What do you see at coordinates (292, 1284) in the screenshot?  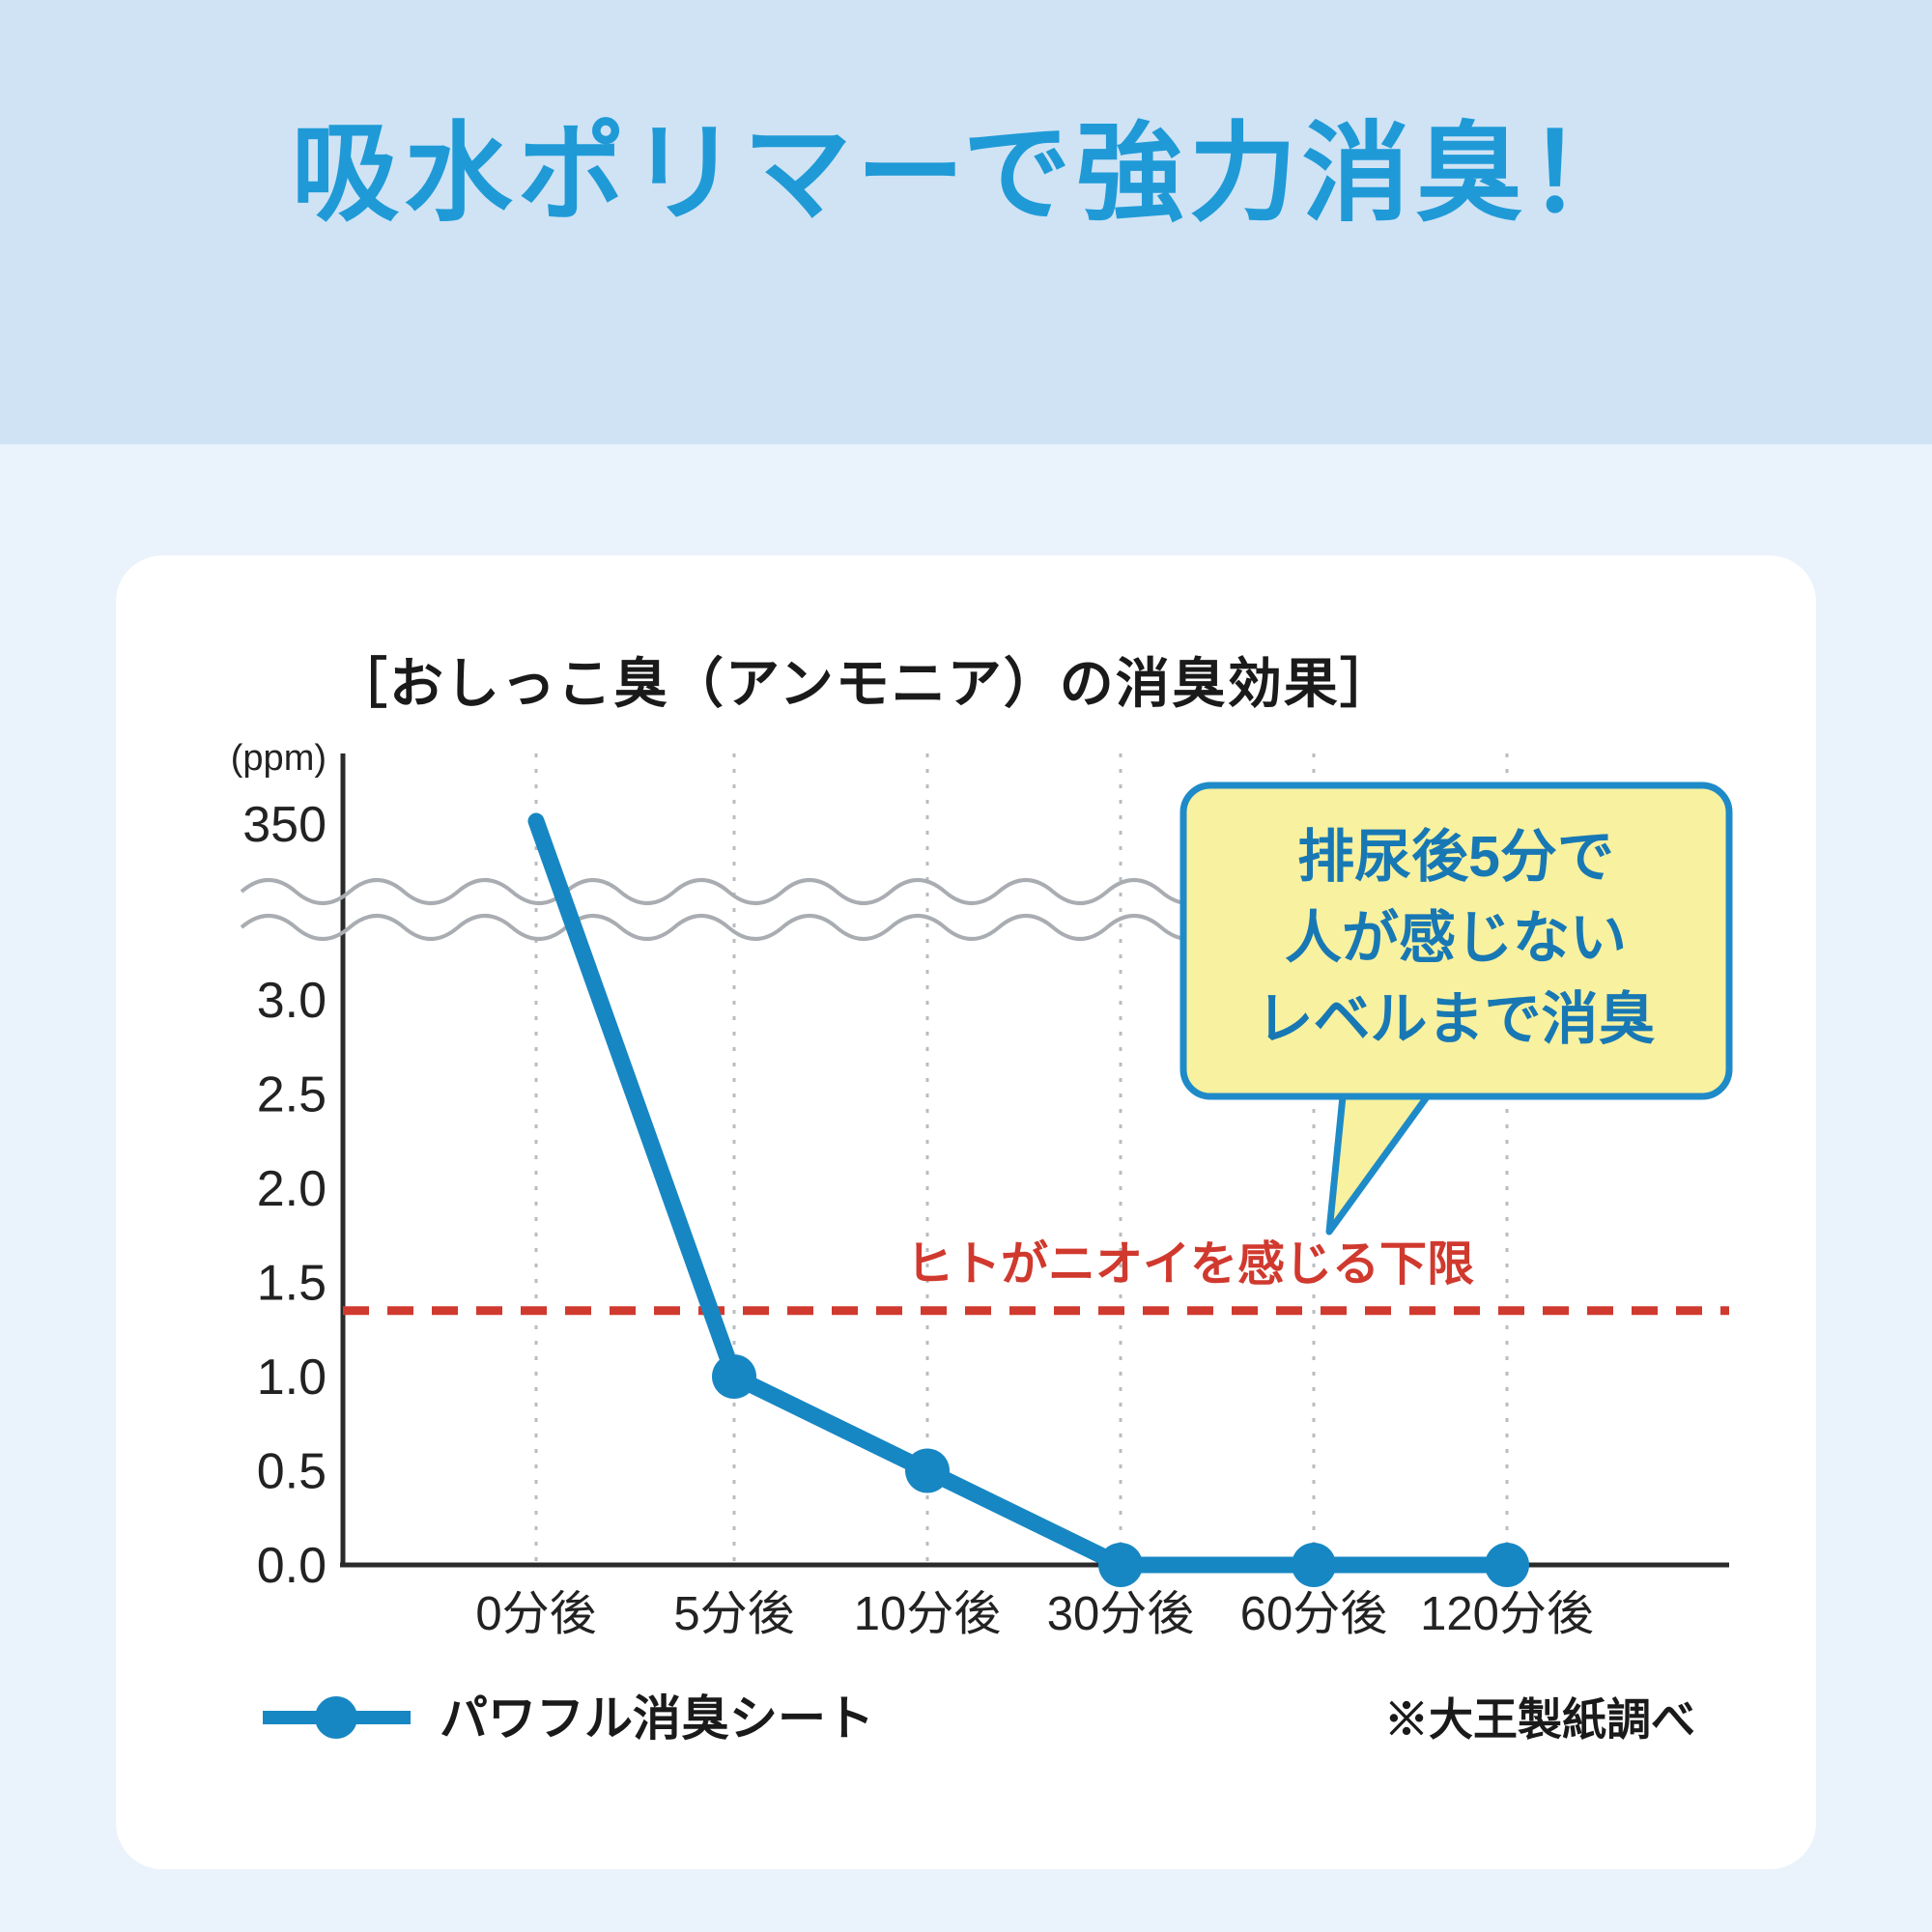 I see `y-tick-label: 1.5` at bounding box center [292, 1284].